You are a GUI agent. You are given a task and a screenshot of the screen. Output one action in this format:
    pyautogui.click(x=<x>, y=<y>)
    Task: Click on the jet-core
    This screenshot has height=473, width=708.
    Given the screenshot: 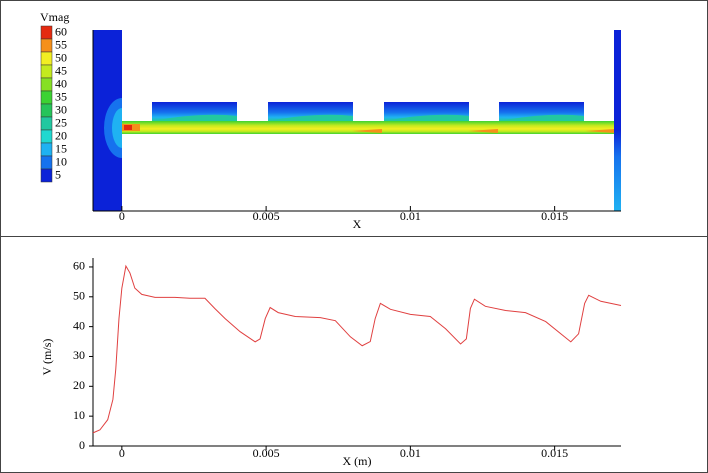 What is the action you would take?
    pyautogui.click(x=128, y=127)
    